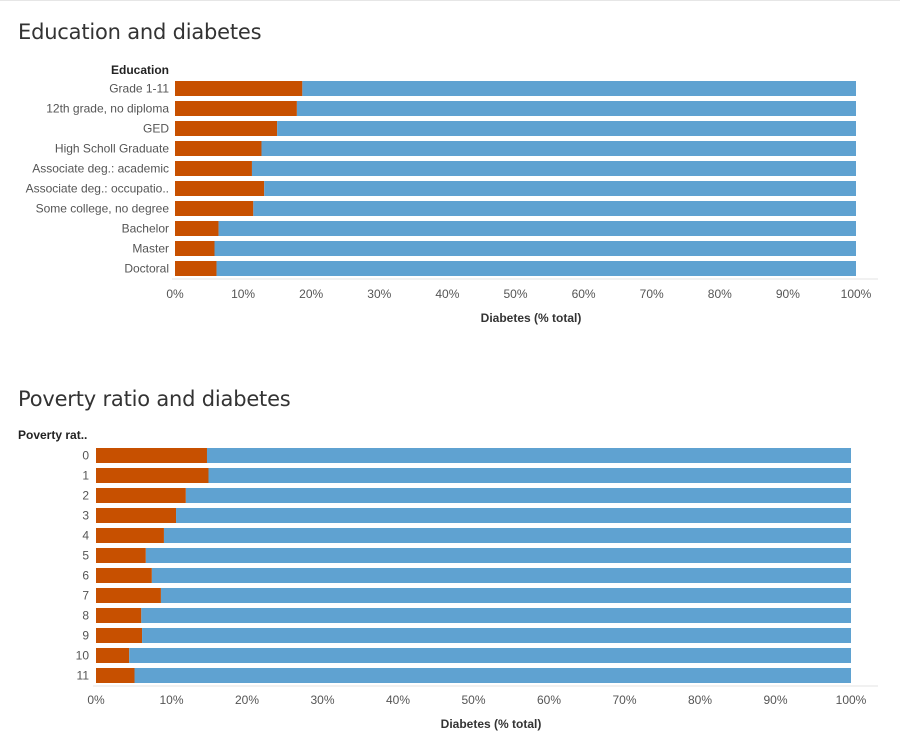 This screenshot has height=753, width=900. I want to click on category-label: 2, so click(85, 496).